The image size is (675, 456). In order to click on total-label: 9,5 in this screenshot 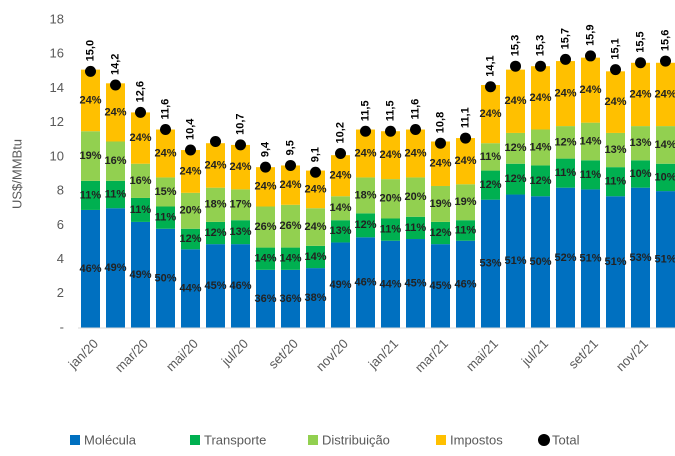, I will do `click(290, 147)`.